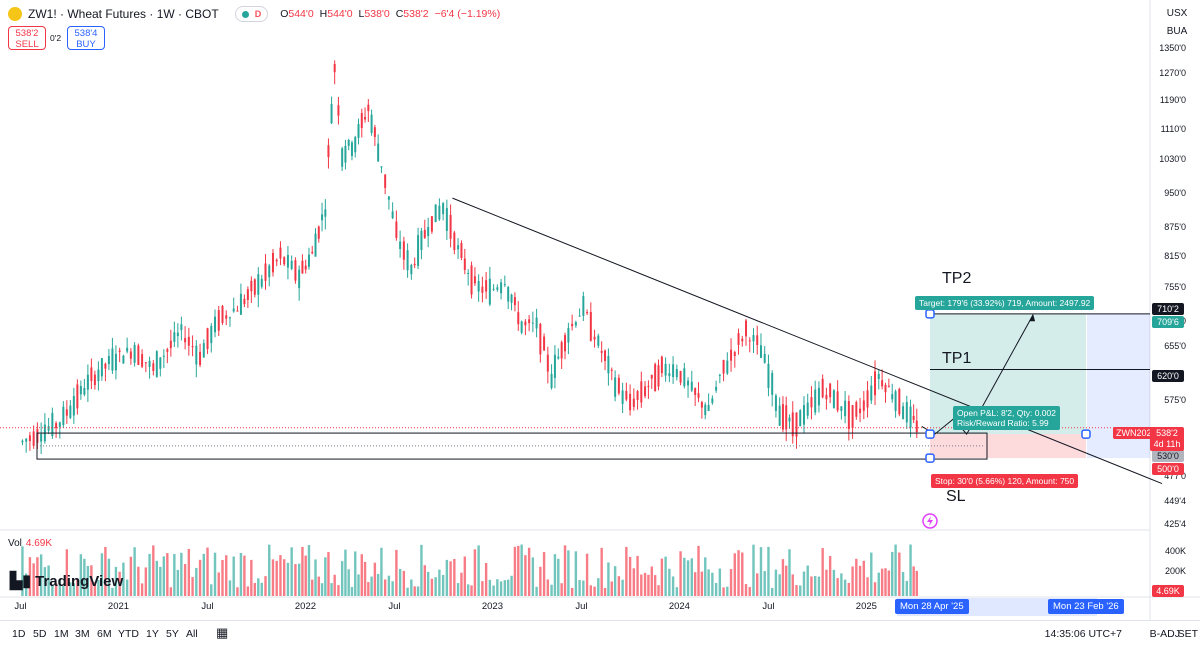  Describe the element at coordinates (222, 632) in the screenshot. I see `calendar-icon: ▦` at that location.